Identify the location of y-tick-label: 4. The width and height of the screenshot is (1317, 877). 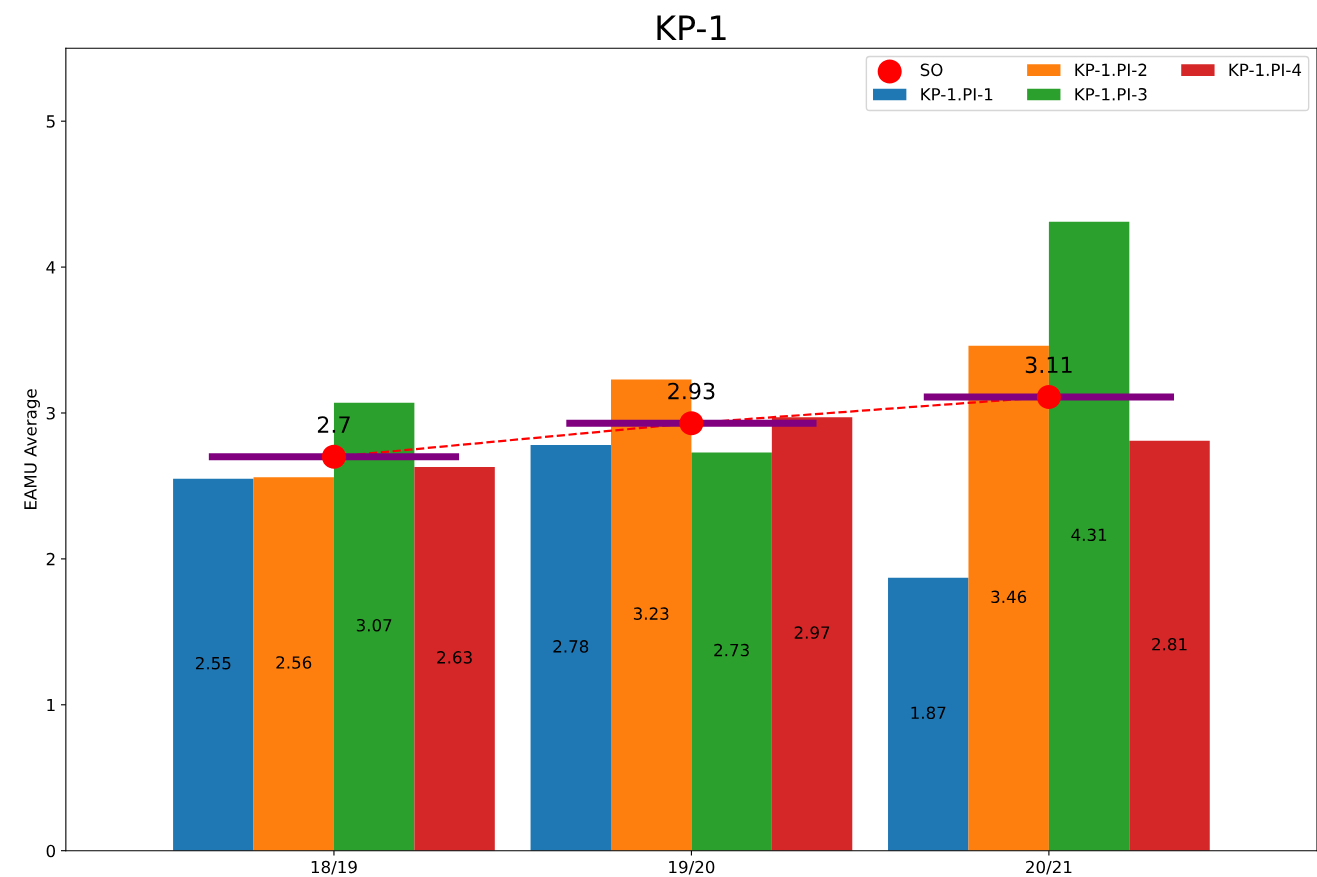
(51, 267).